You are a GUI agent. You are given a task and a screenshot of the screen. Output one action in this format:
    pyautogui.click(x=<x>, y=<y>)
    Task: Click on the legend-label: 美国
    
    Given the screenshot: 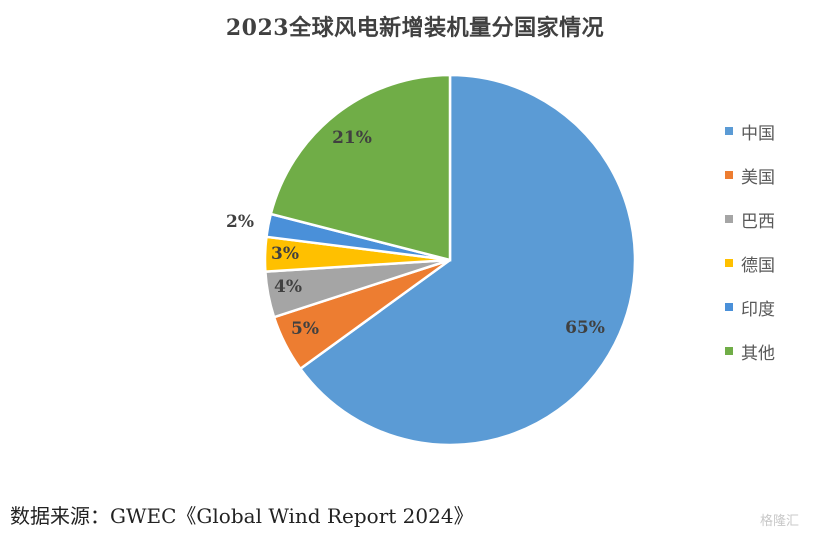 What is the action you would take?
    pyautogui.click(x=758, y=177)
    